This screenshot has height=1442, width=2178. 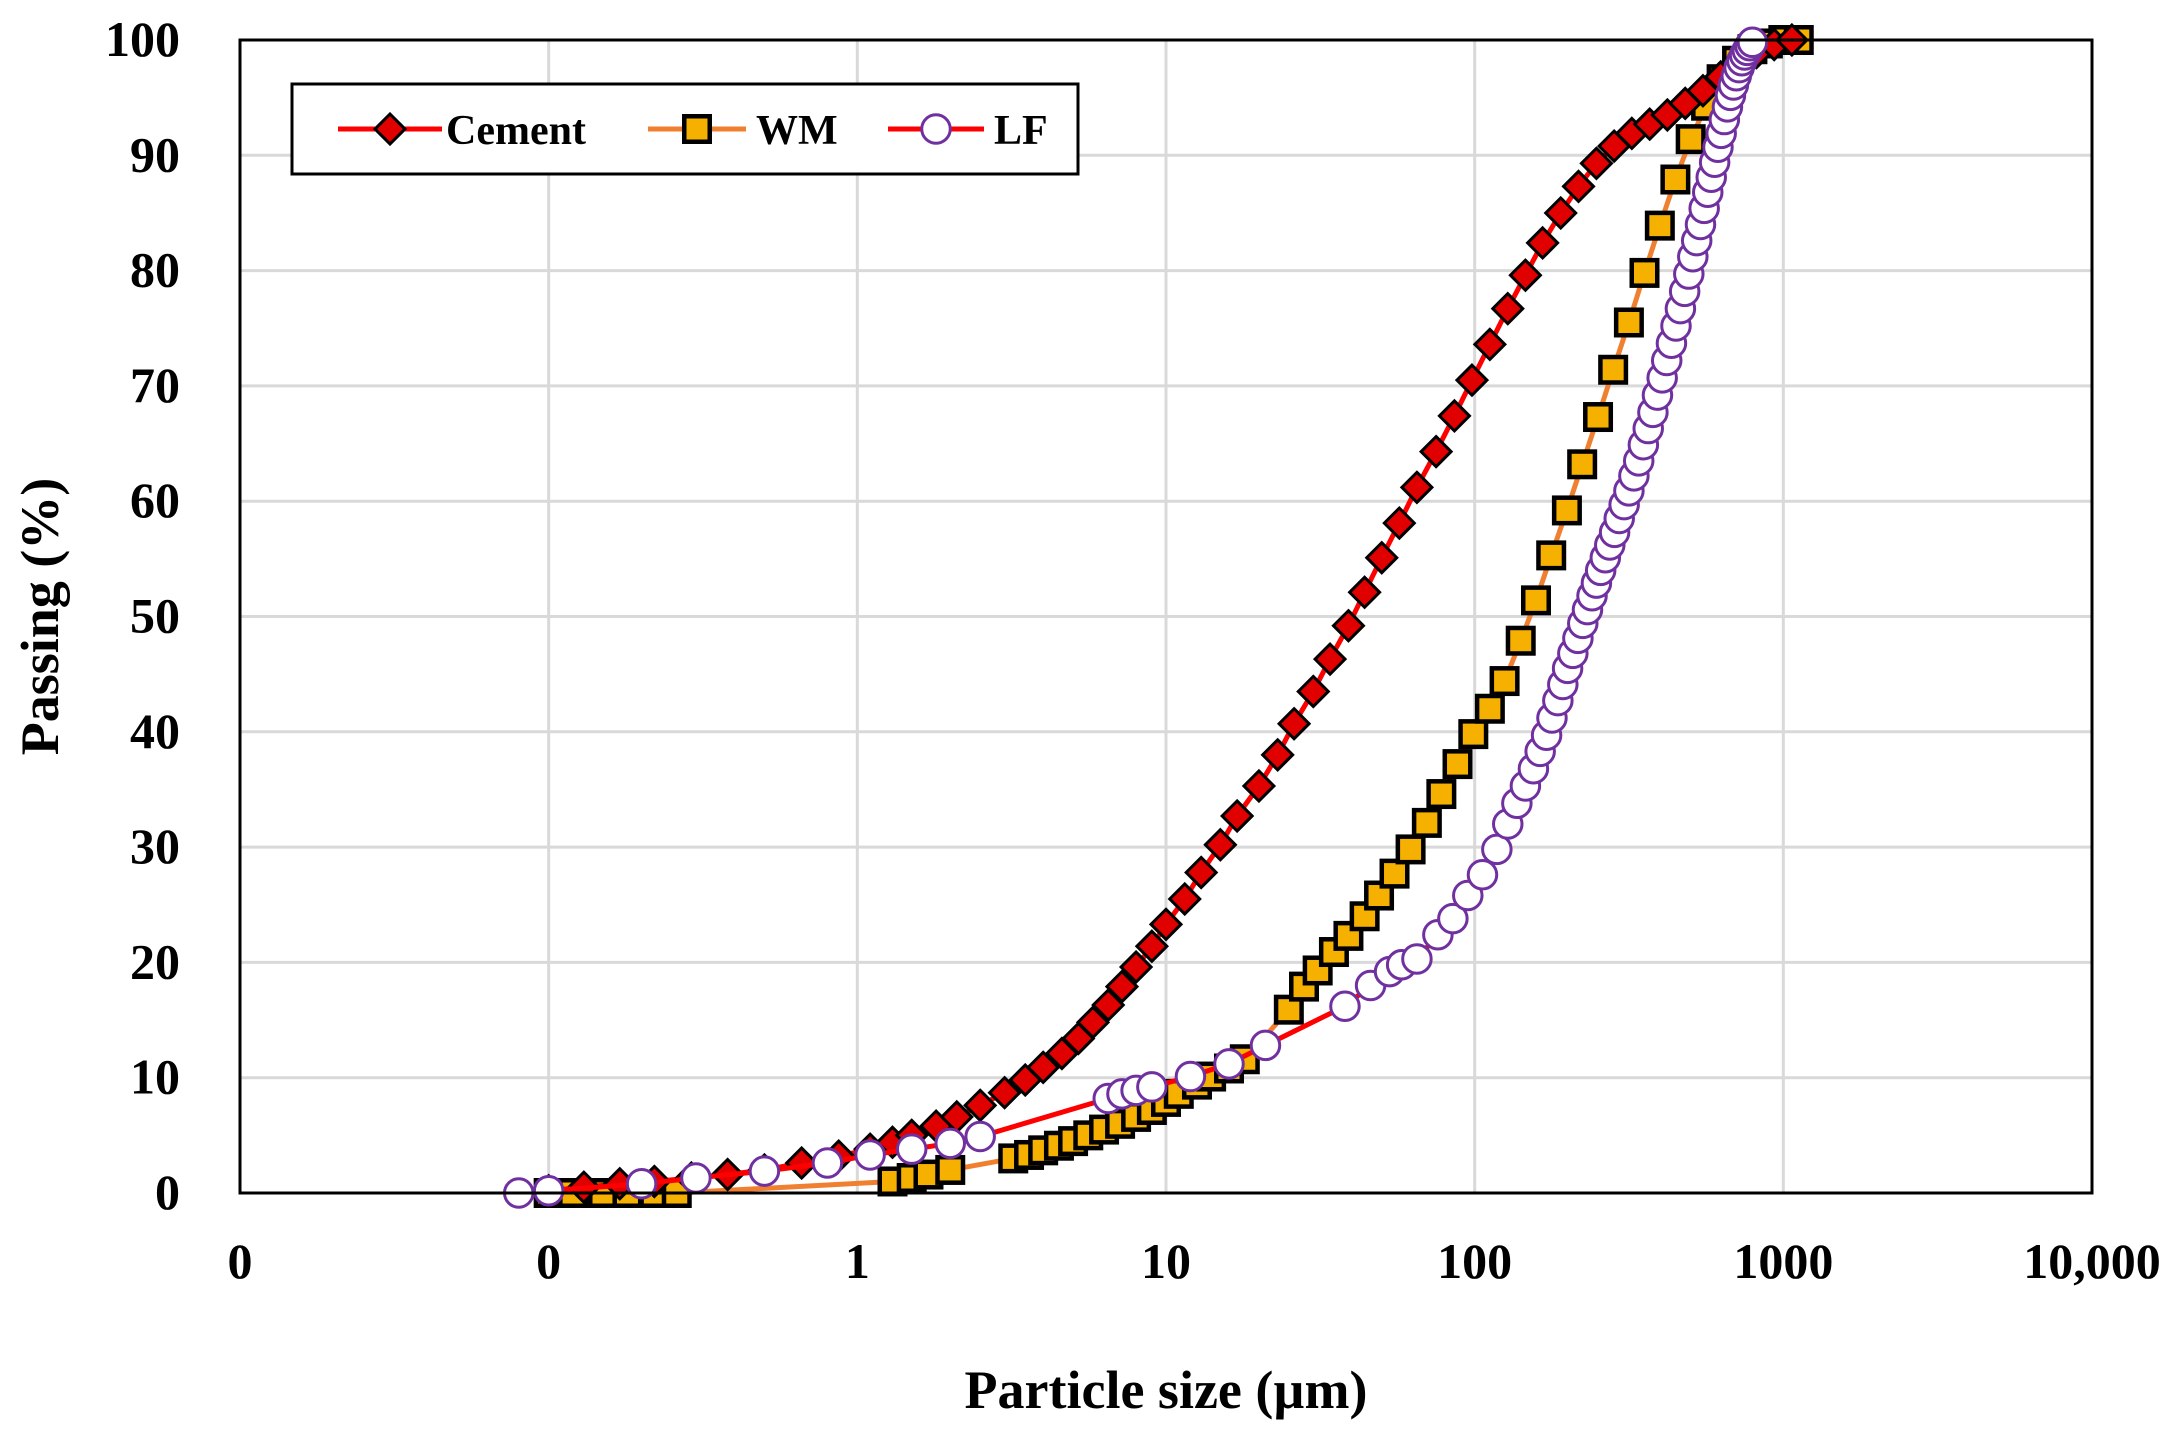 What do you see at coordinates (155, 1077) in the screenshot?
I see `y-tick-label: 10` at bounding box center [155, 1077].